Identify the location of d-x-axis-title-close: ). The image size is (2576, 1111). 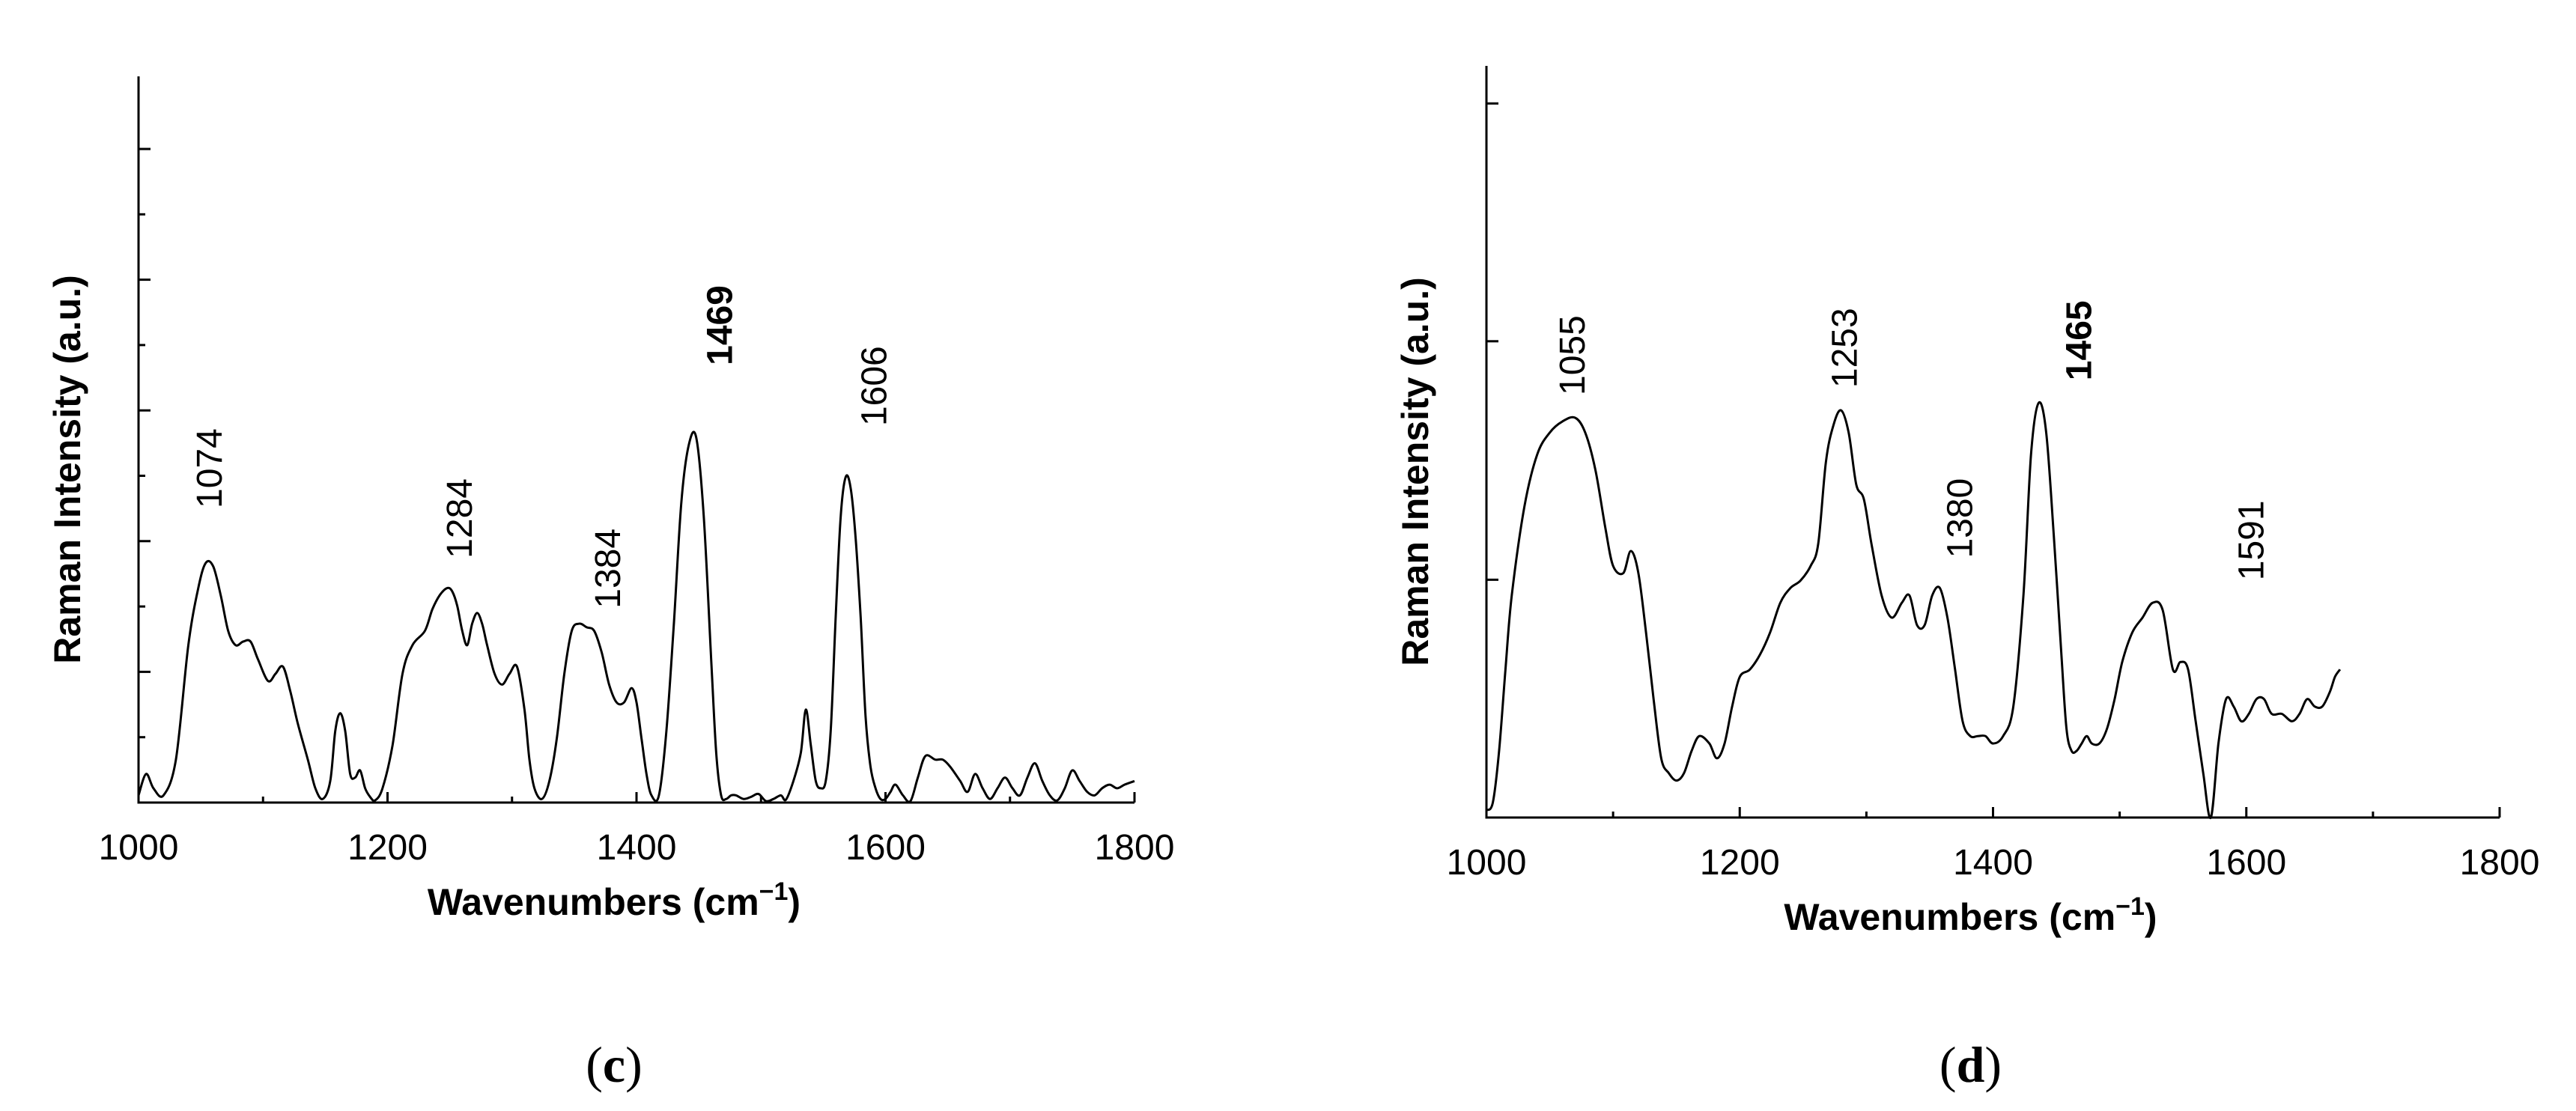
(2151, 917).